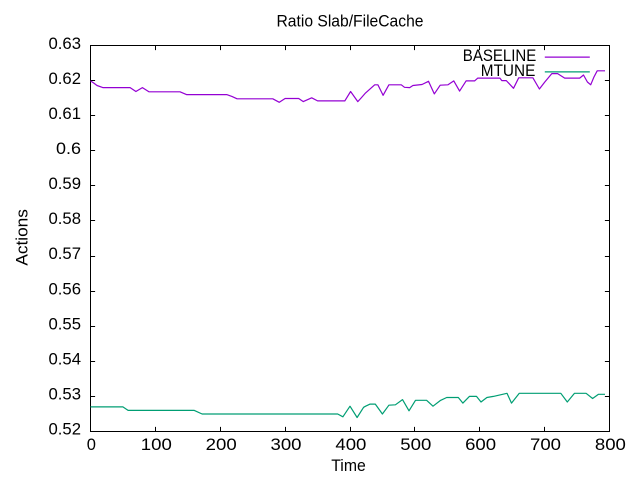  What do you see at coordinates (156, 445) in the screenshot?
I see `svg-text: 100` at bounding box center [156, 445].